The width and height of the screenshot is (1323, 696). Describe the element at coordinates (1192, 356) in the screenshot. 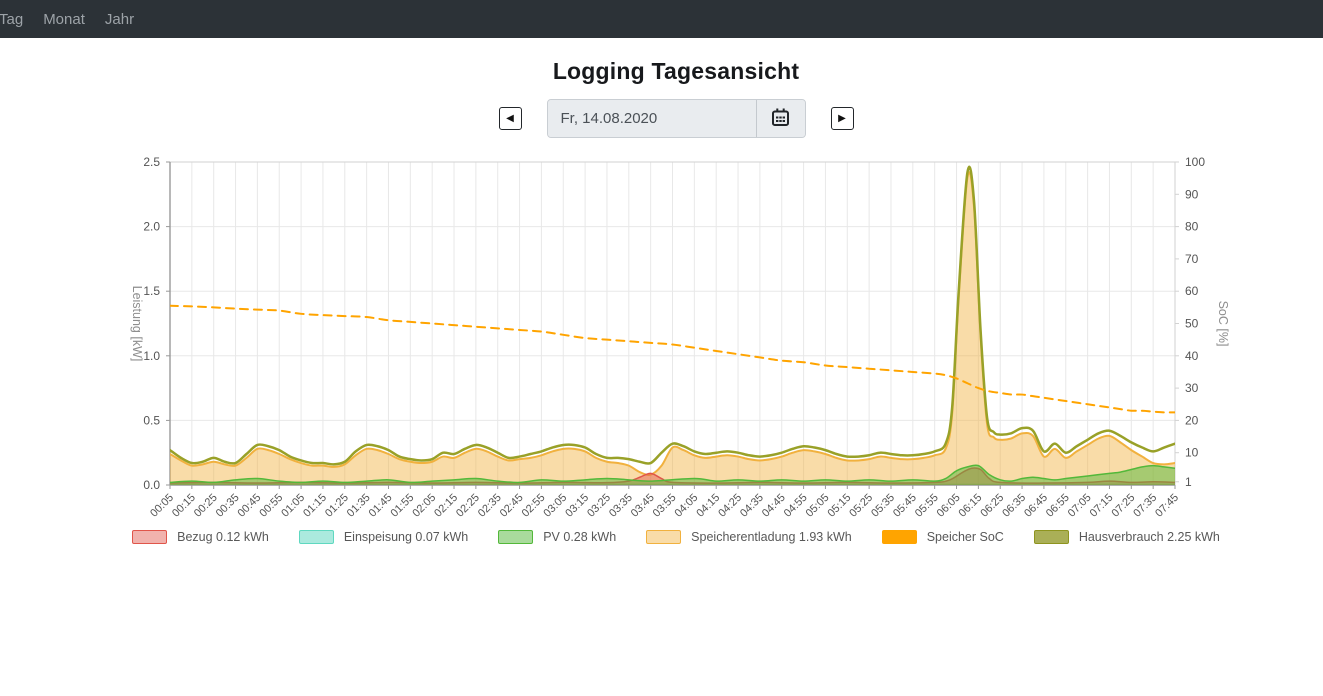

I see `svg-text: 40` at that location.